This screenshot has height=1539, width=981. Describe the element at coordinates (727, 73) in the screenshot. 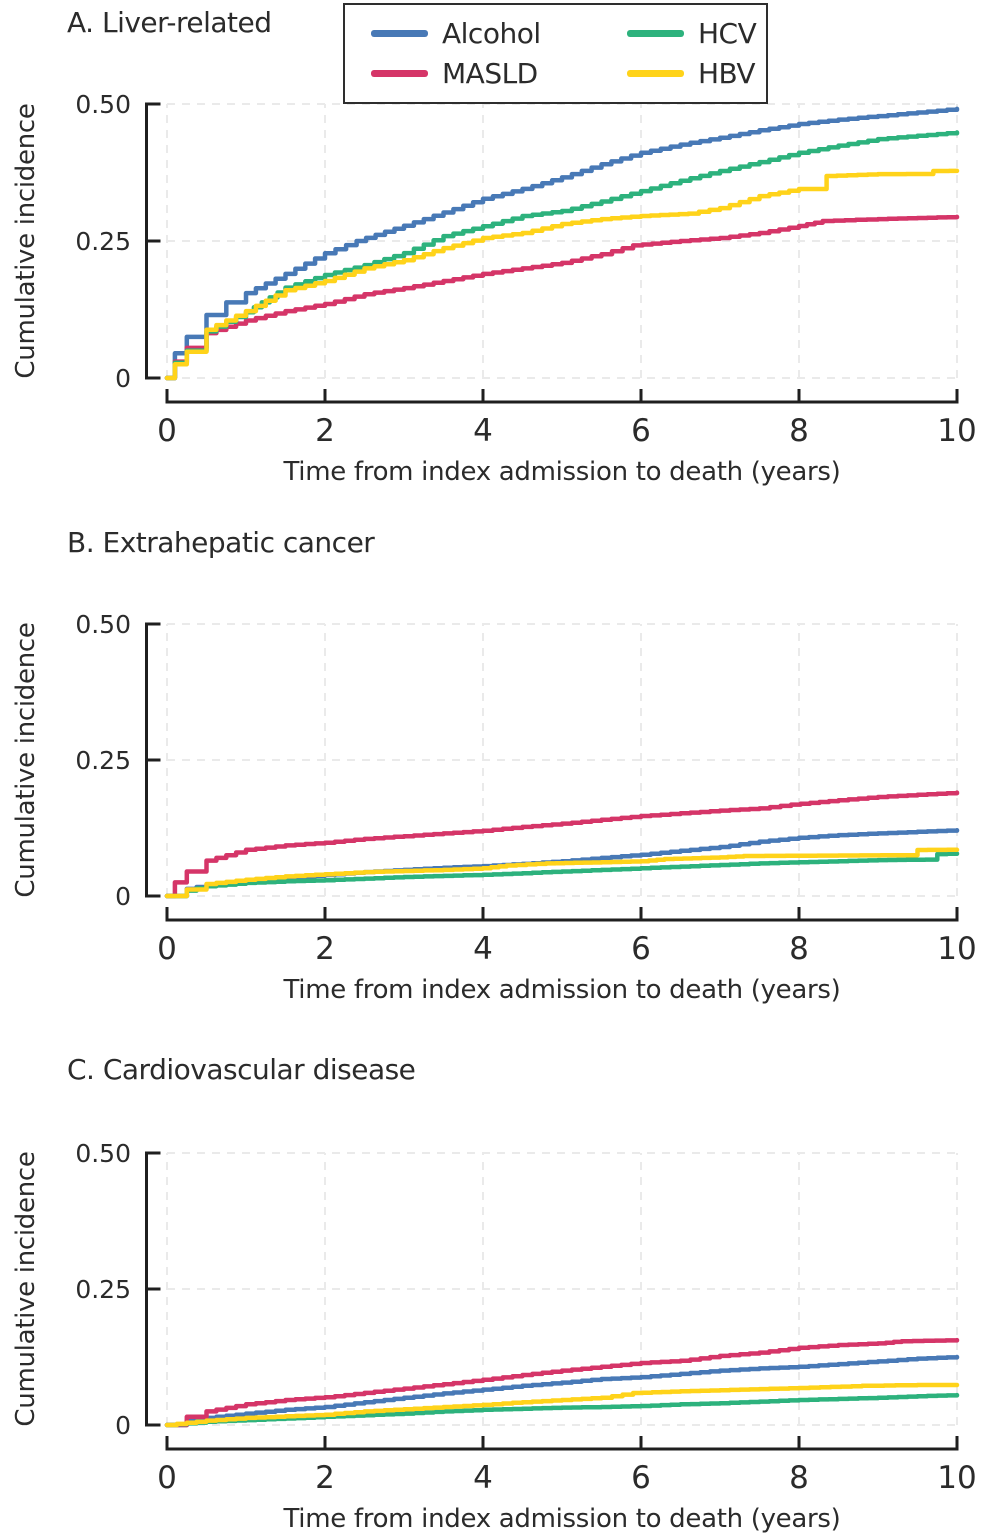

I see `legend-label-hbv: HBV` at that location.